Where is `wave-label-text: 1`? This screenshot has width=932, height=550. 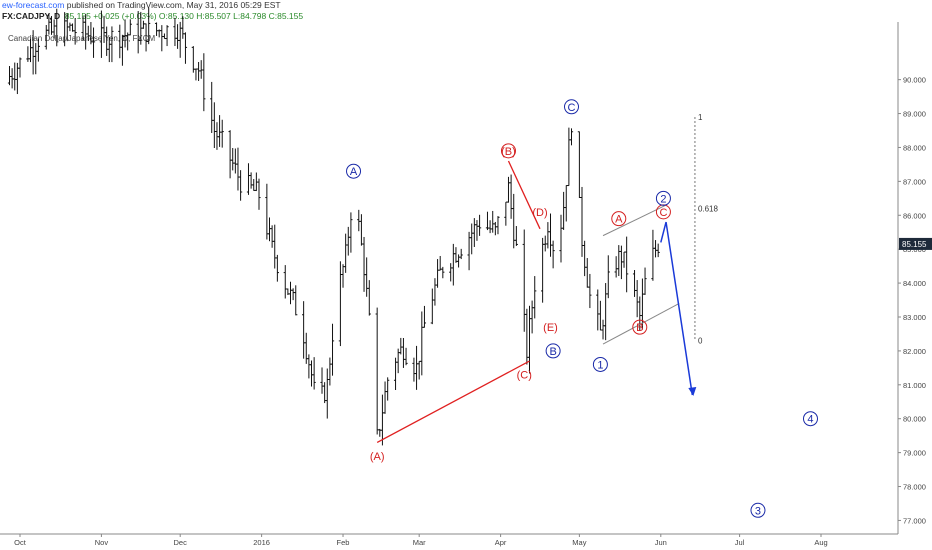
wave-label-text: 1 is located at coordinates (600, 365).